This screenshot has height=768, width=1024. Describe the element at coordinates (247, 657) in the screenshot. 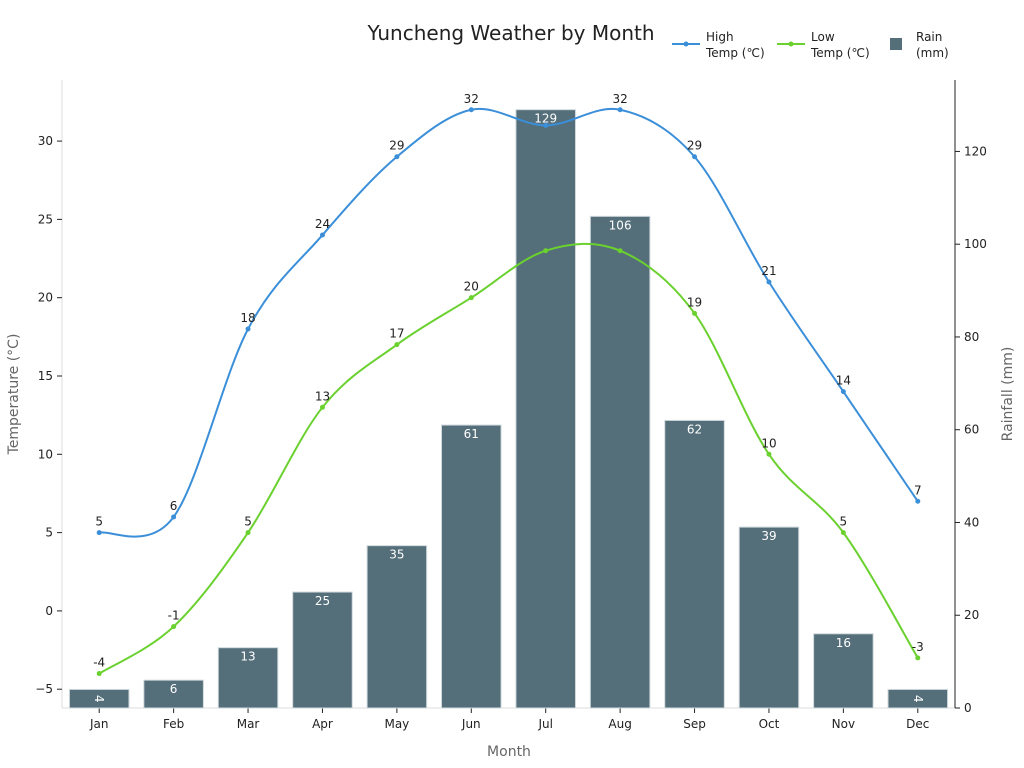

I see `rain-bar-label: 13` at that location.